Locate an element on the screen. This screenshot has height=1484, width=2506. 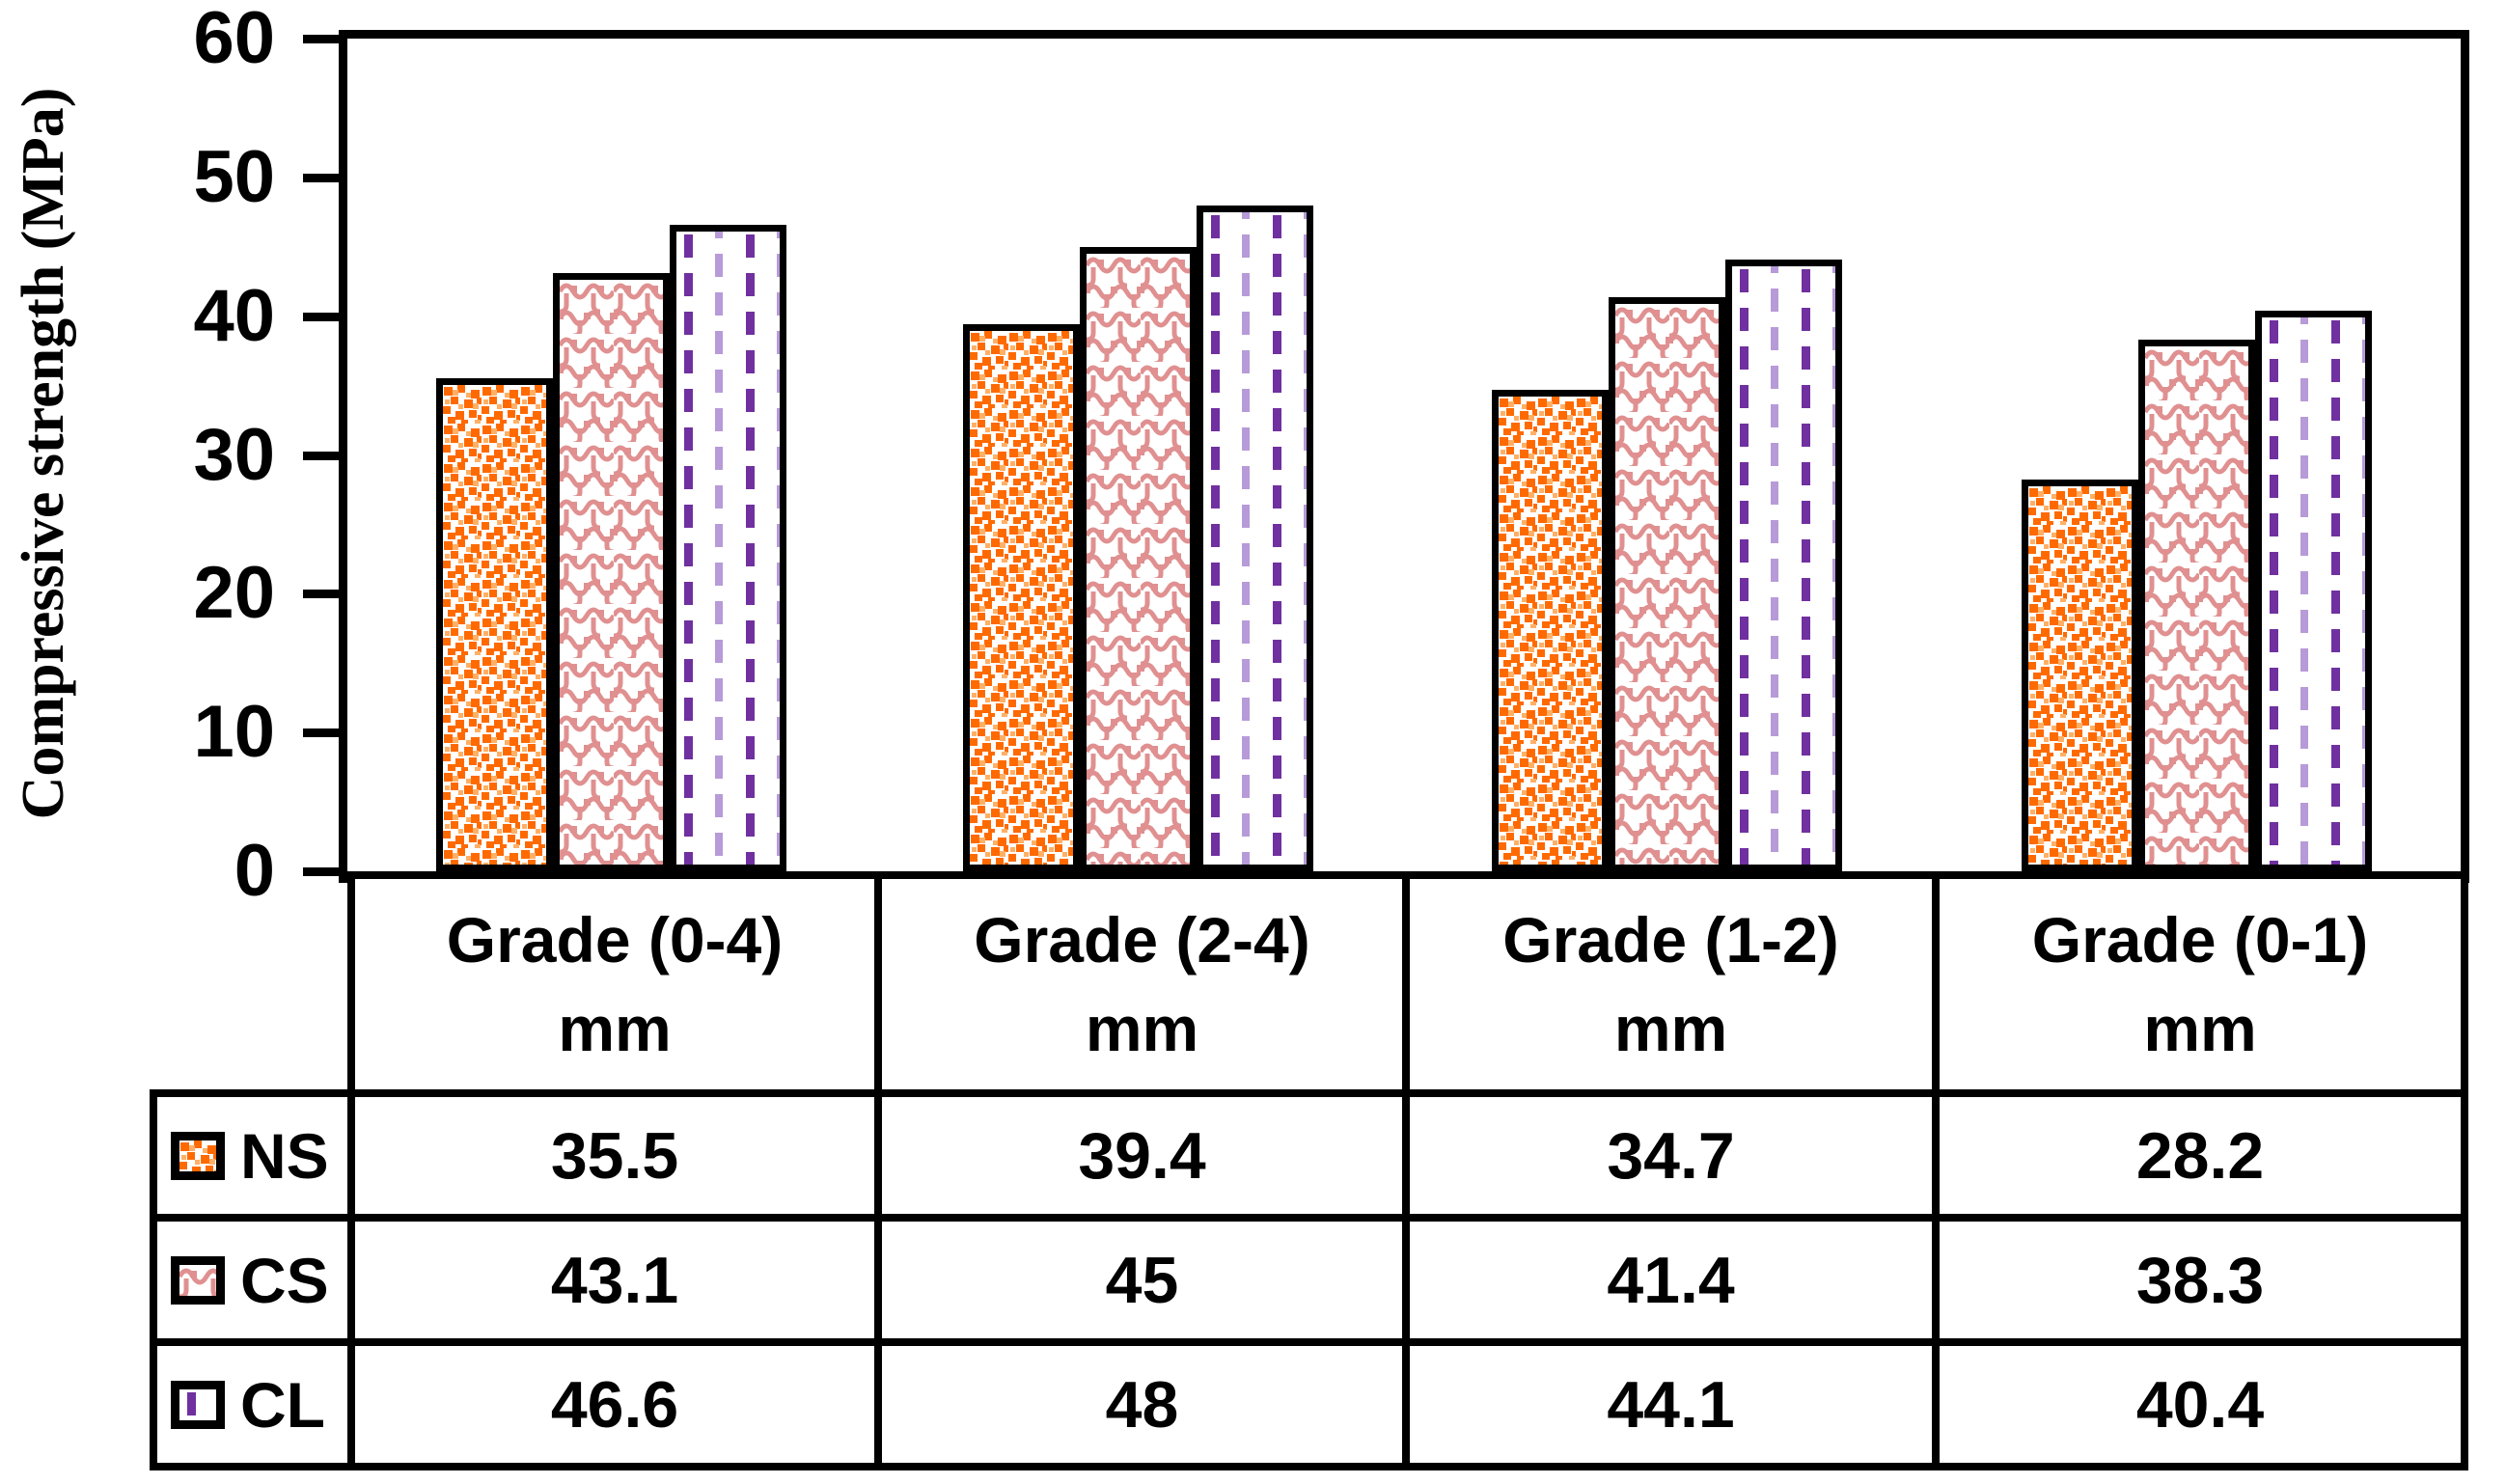
value-cl-category-2: 48 is located at coordinates (1142, 1404).